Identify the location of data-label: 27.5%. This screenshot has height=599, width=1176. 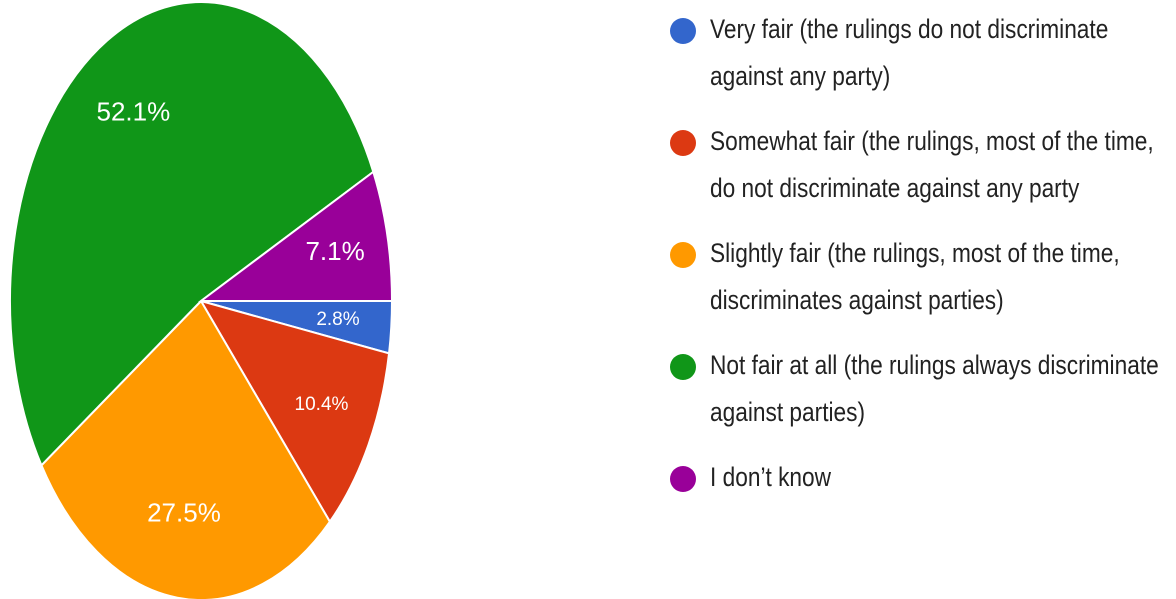
(184, 512).